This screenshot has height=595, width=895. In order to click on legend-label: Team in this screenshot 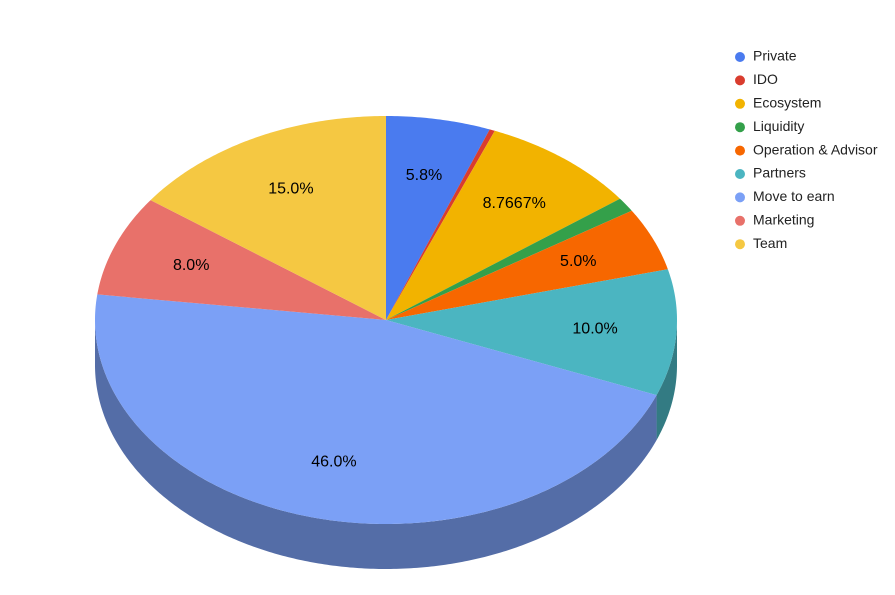, I will do `click(770, 243)`.